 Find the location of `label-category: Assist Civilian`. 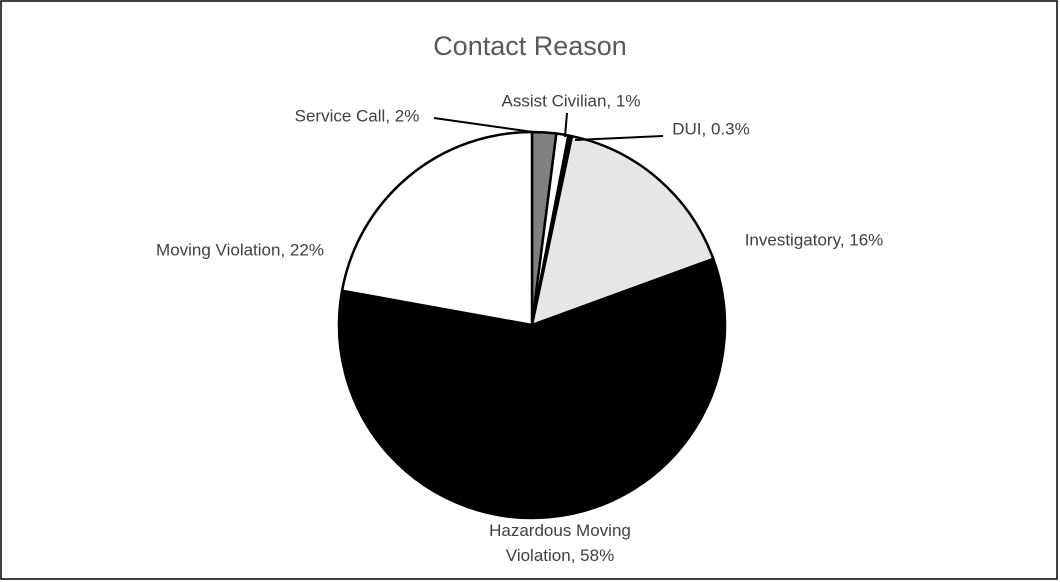

label-category: Assist Civilian is located at coordinates (554, 101).